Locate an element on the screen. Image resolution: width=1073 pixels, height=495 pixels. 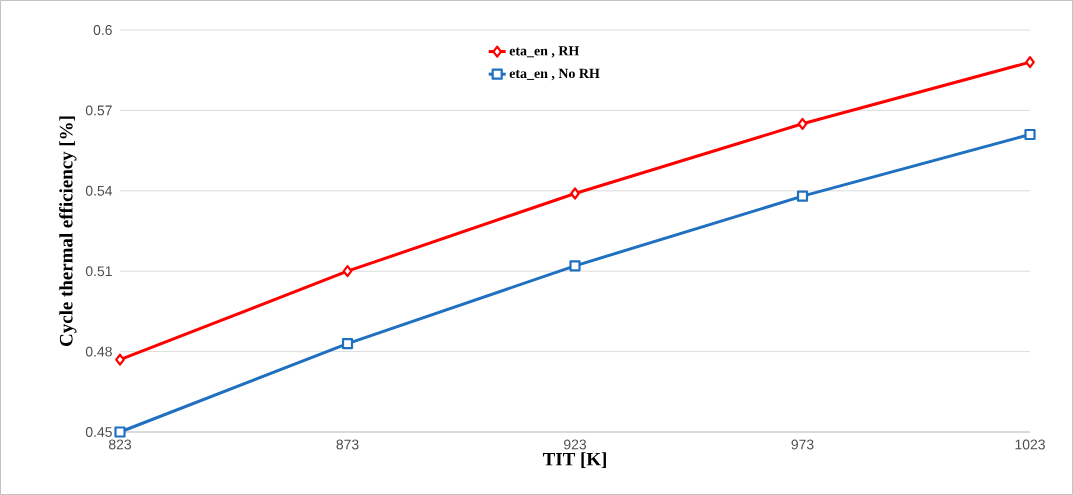
x-axis-title: TIT [K] is located at coordinates (574, 460).